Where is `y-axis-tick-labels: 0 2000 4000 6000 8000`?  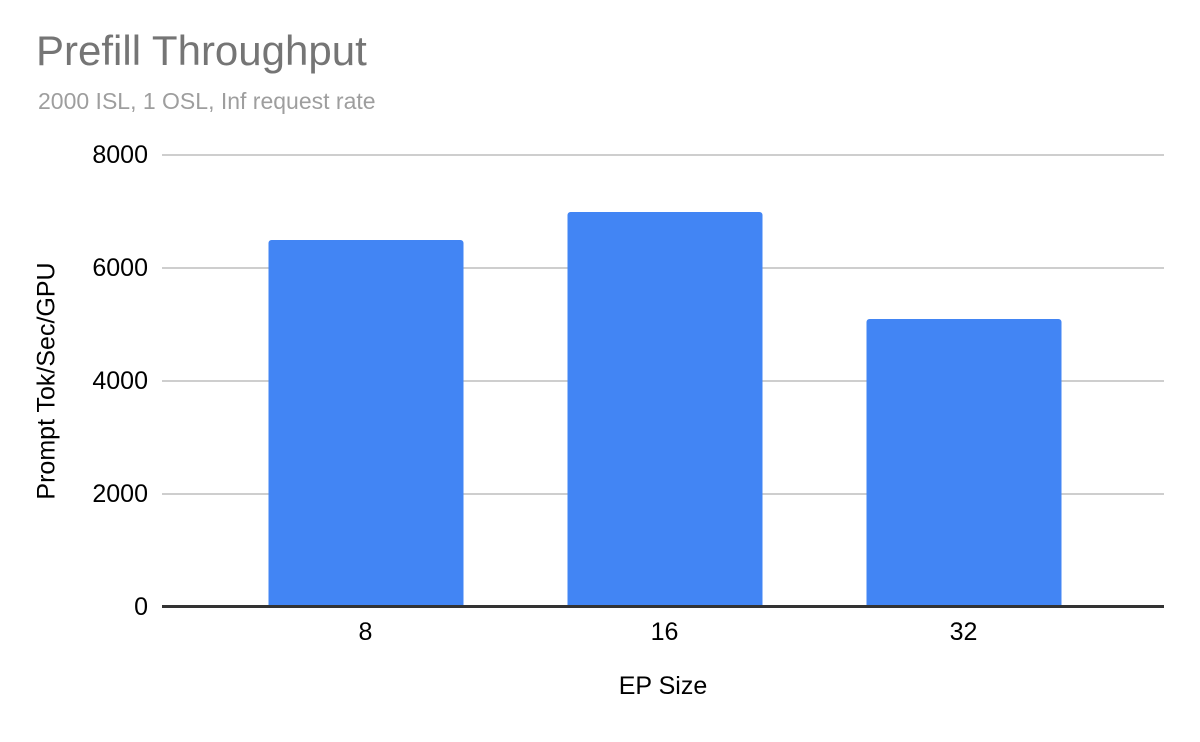 y-axis-tick-labels: 0 2000 4000 6000 8000 is located at coordinates (74, 381).